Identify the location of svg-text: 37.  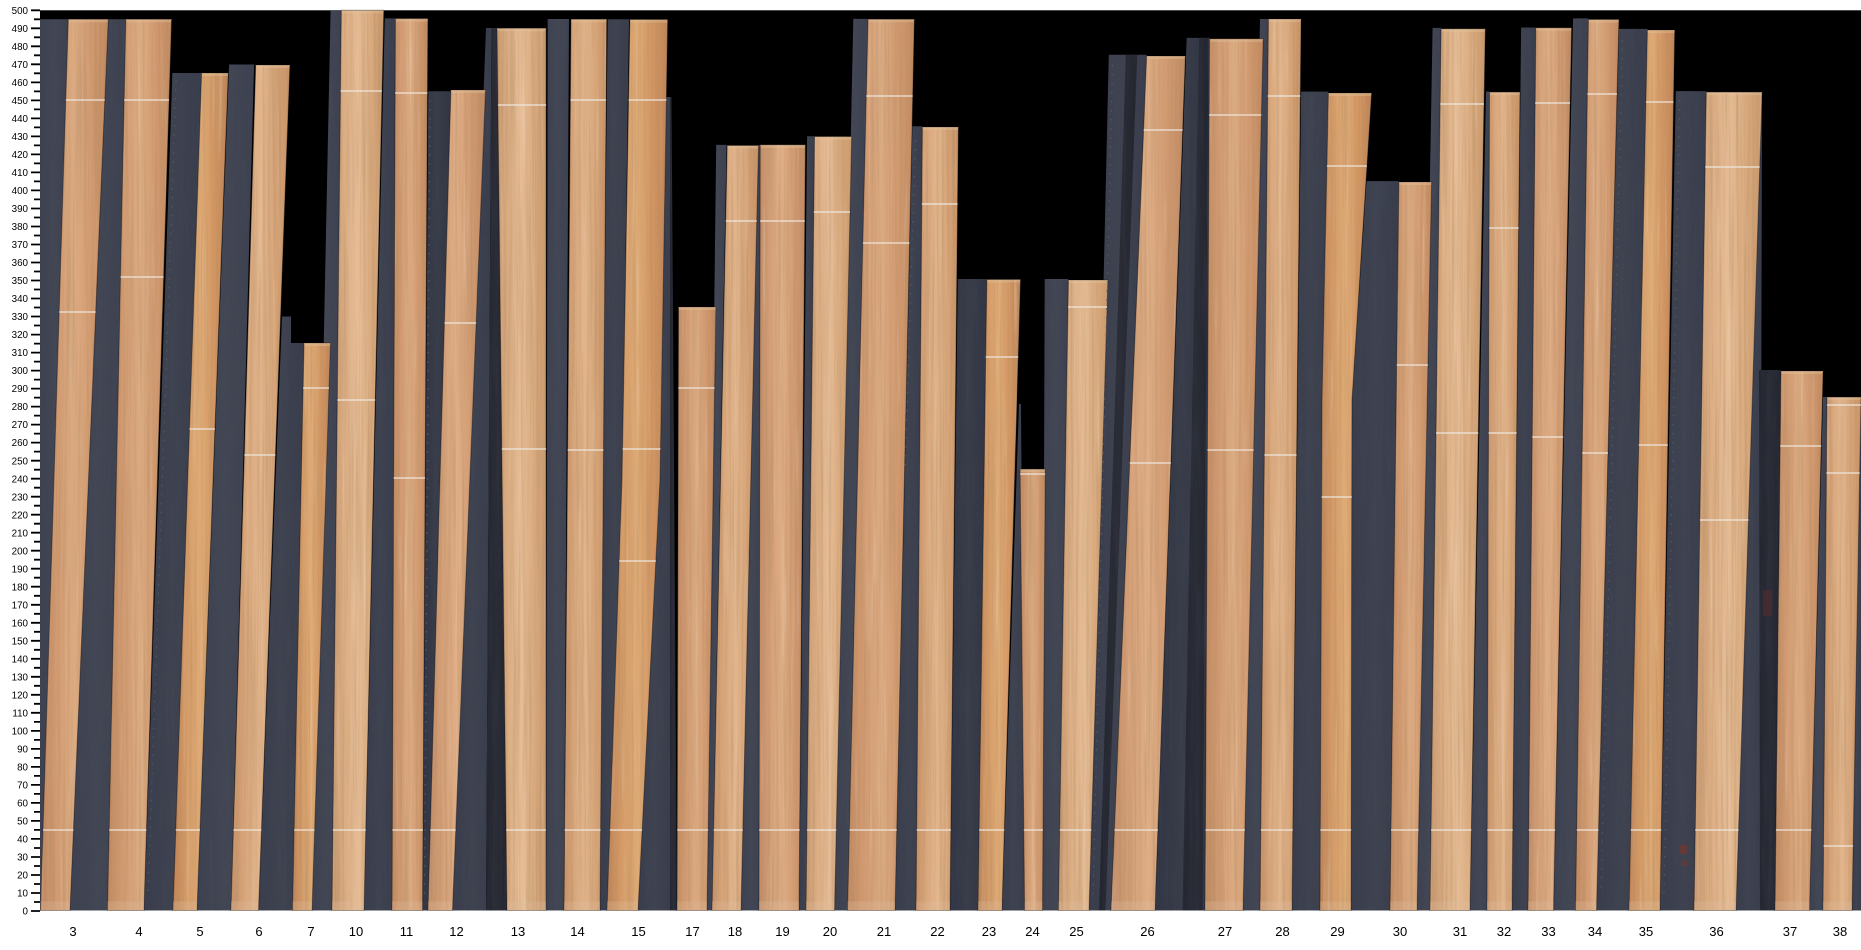
(1790, 931).